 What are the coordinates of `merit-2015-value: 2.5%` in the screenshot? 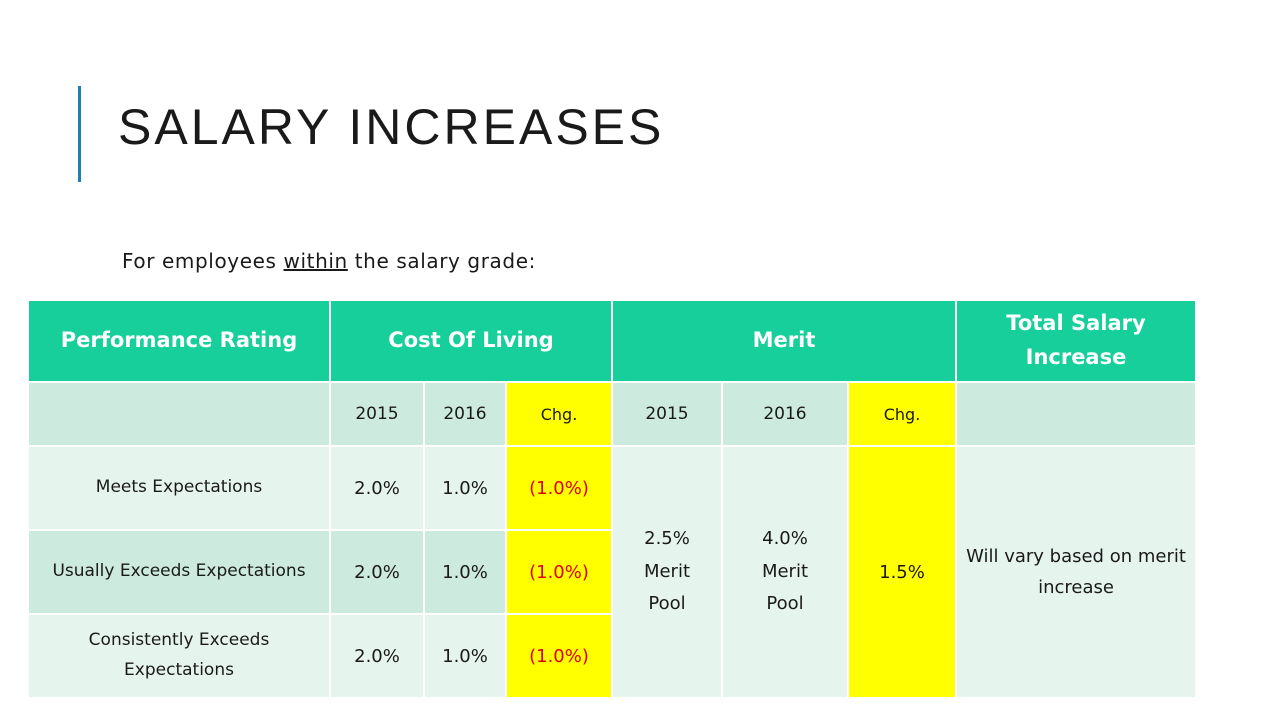 It's located at (667, 539).